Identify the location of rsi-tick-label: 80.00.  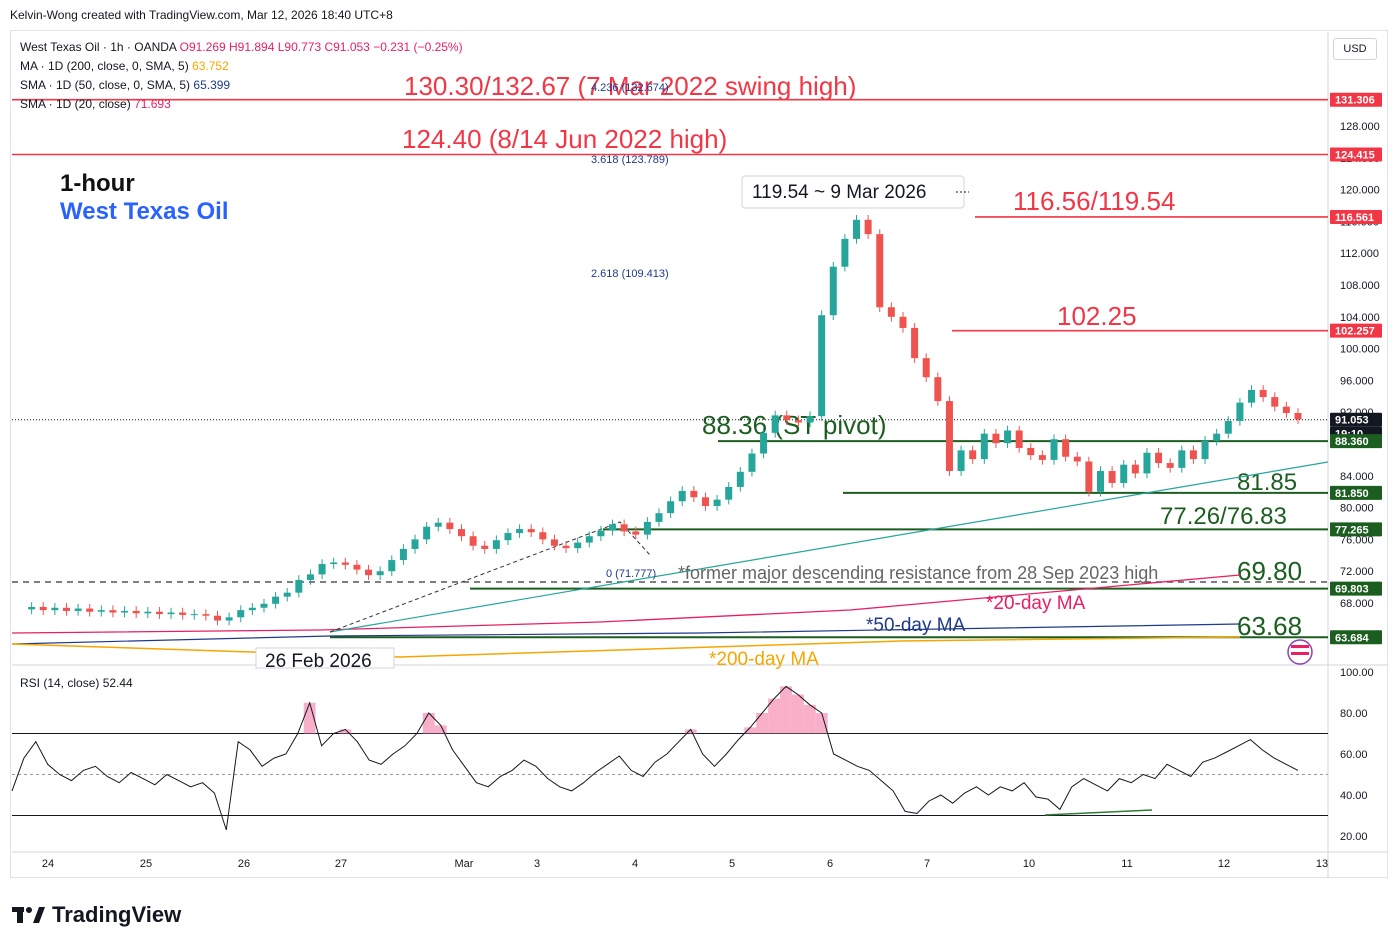
(1354, 714).